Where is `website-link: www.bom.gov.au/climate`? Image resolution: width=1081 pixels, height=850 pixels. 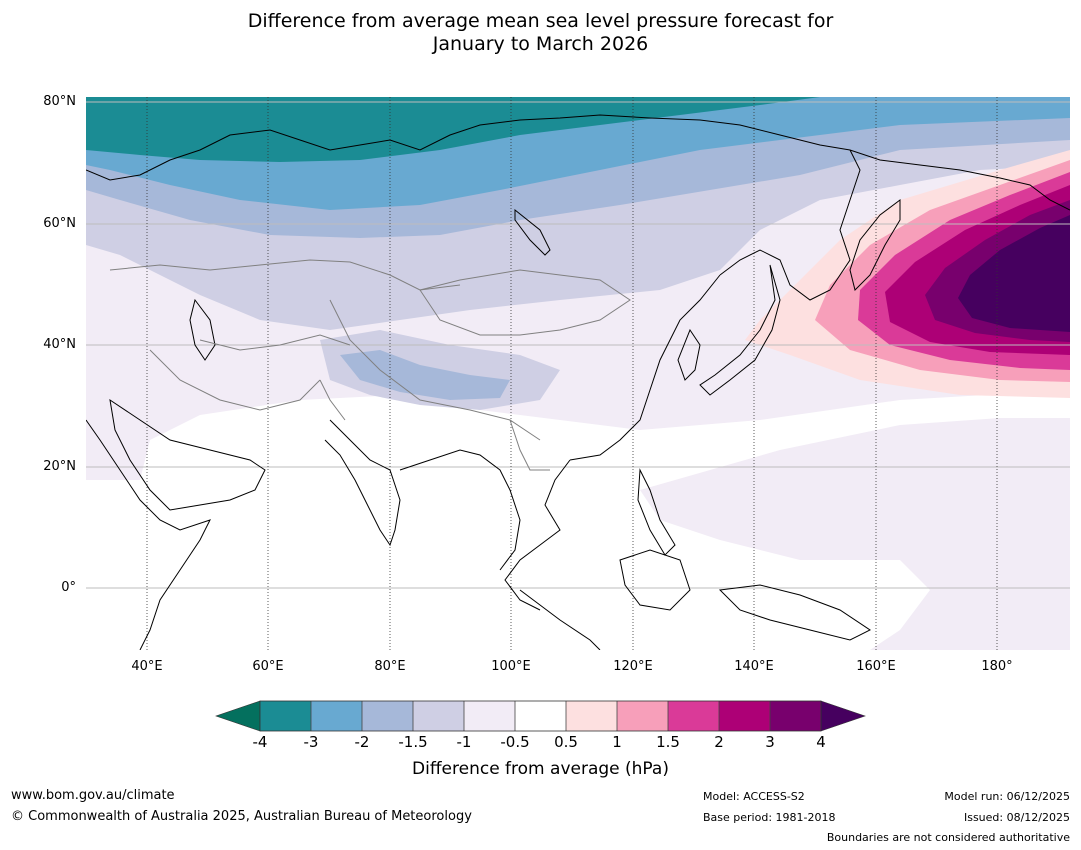
website-link: www.bom.gov.au/climate is located at coordinates (93, 795).